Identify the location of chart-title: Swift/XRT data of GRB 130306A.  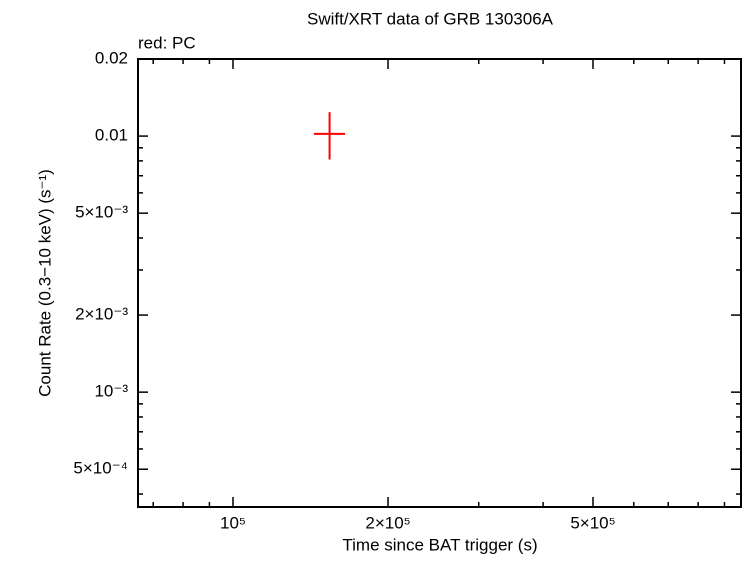
(430, 18).